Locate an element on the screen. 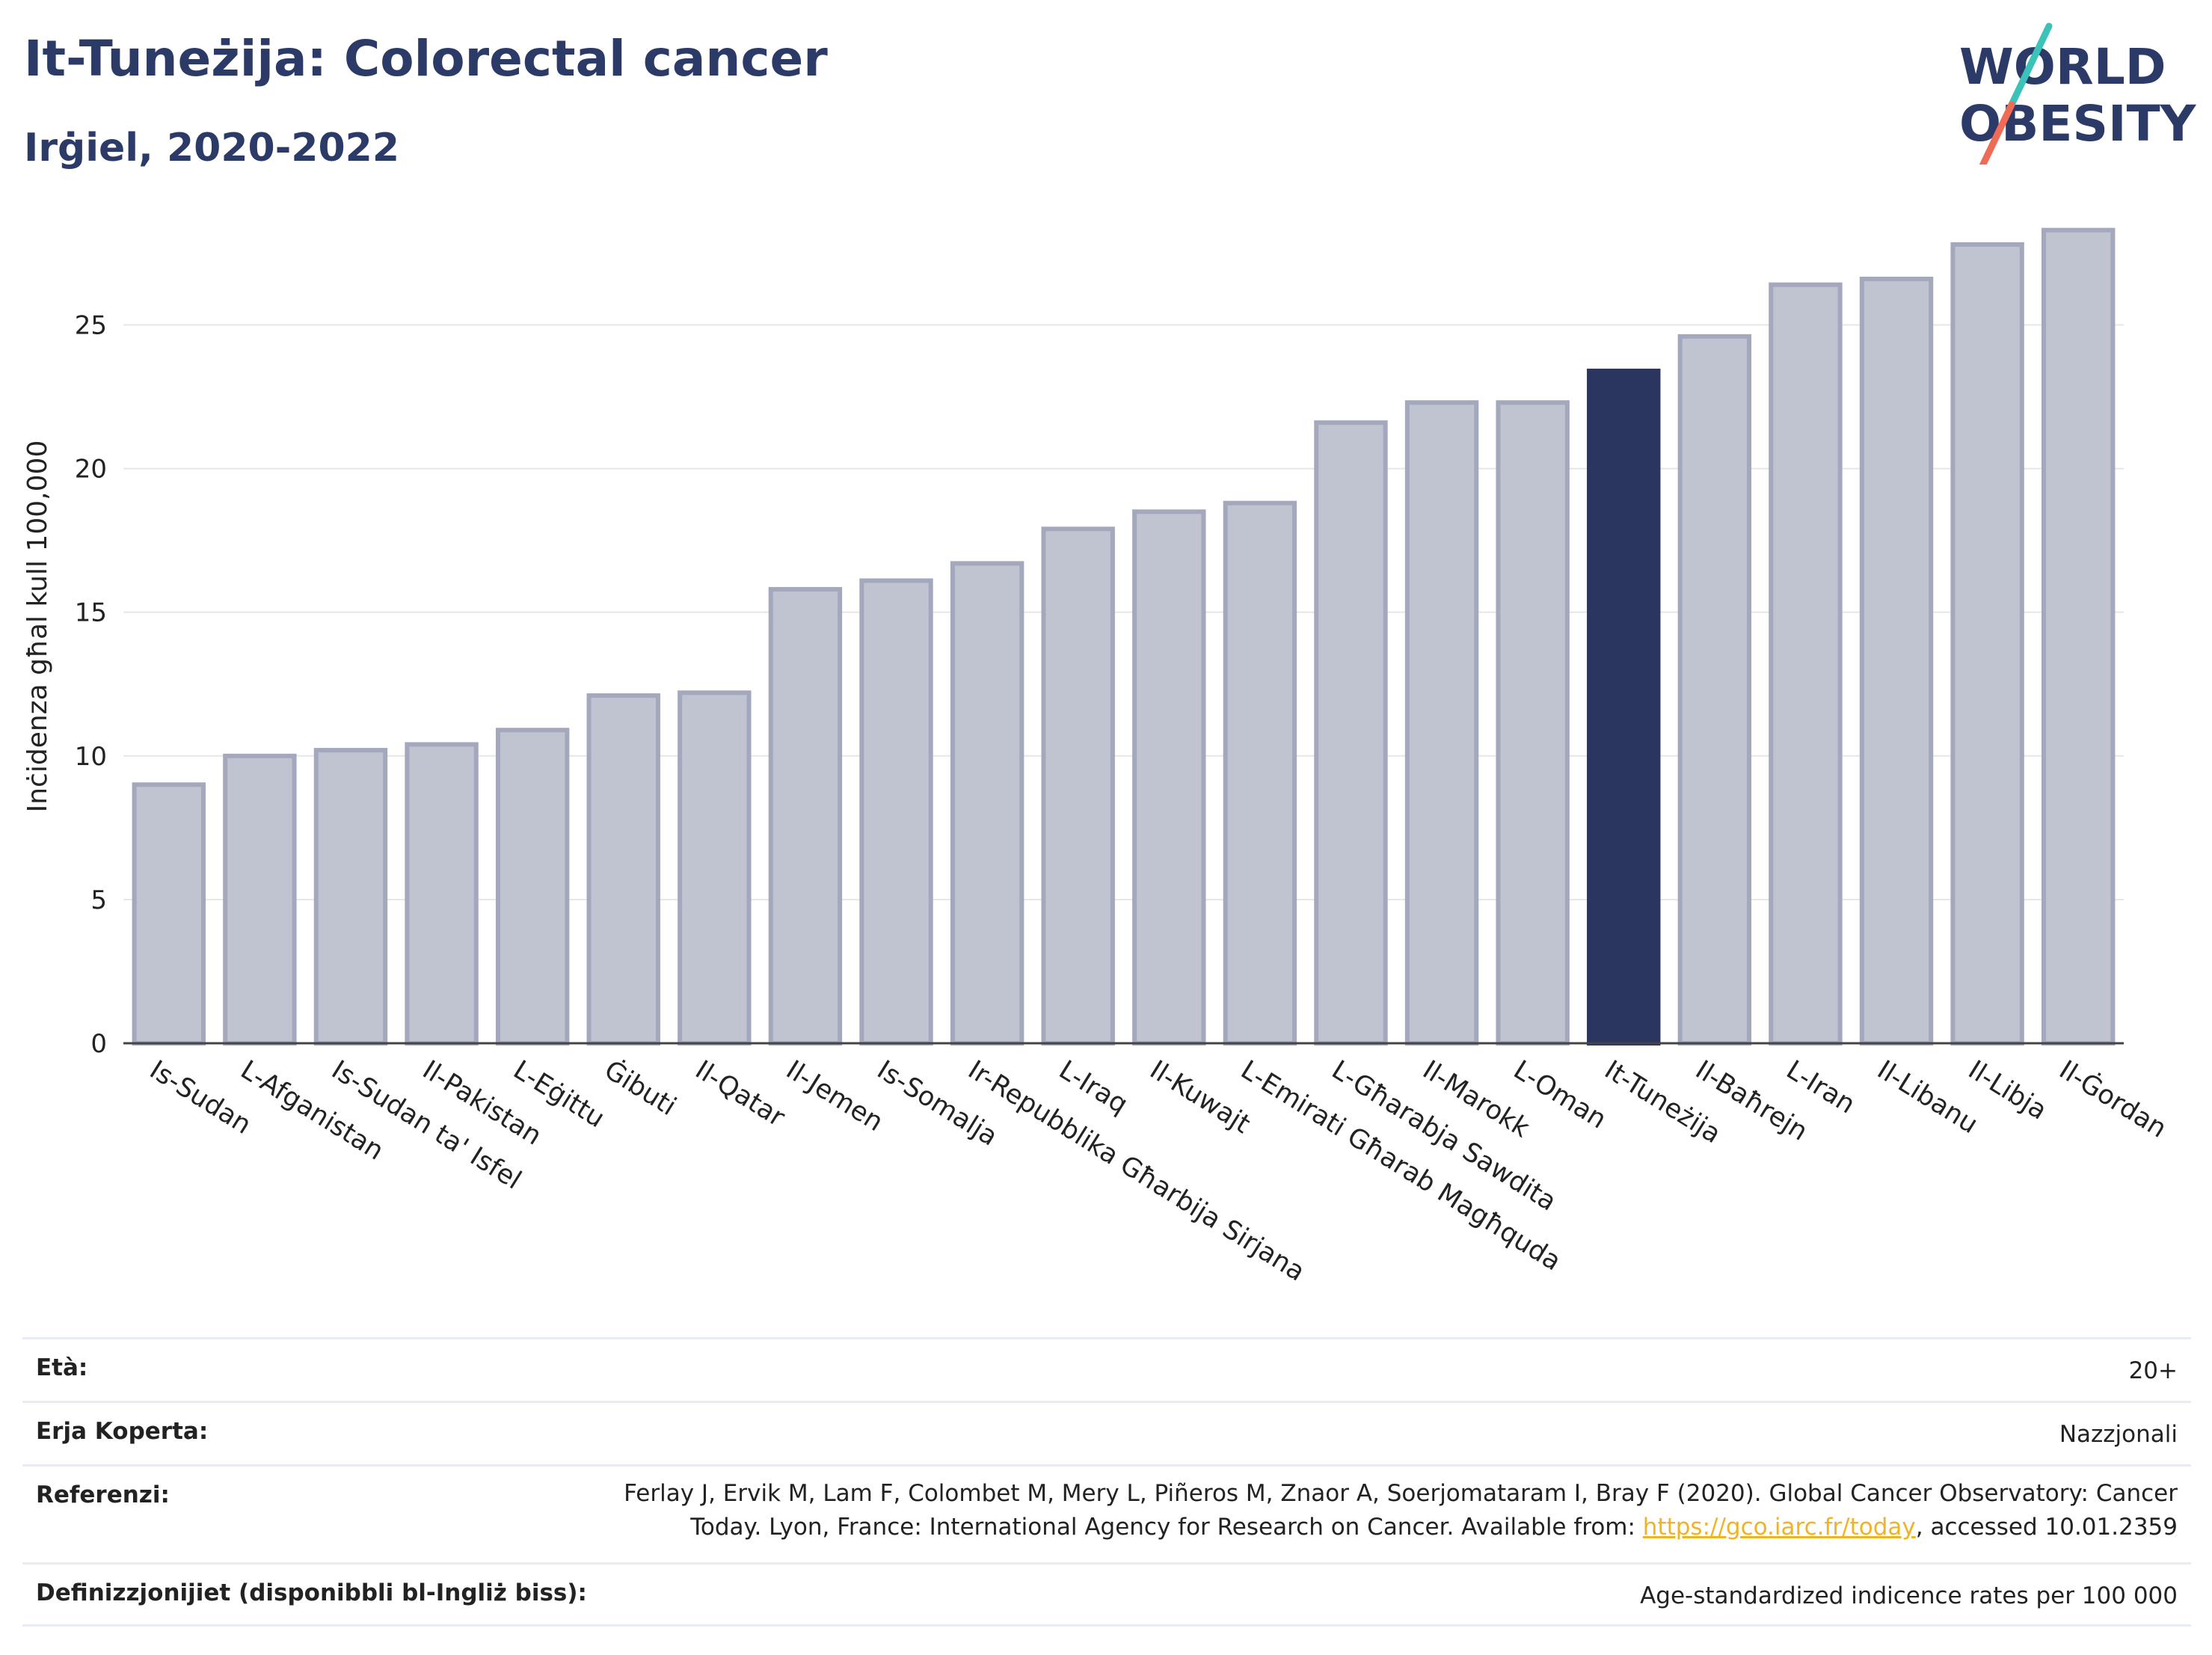  age-value: 20+ is located at coordinates (2153, 1370).